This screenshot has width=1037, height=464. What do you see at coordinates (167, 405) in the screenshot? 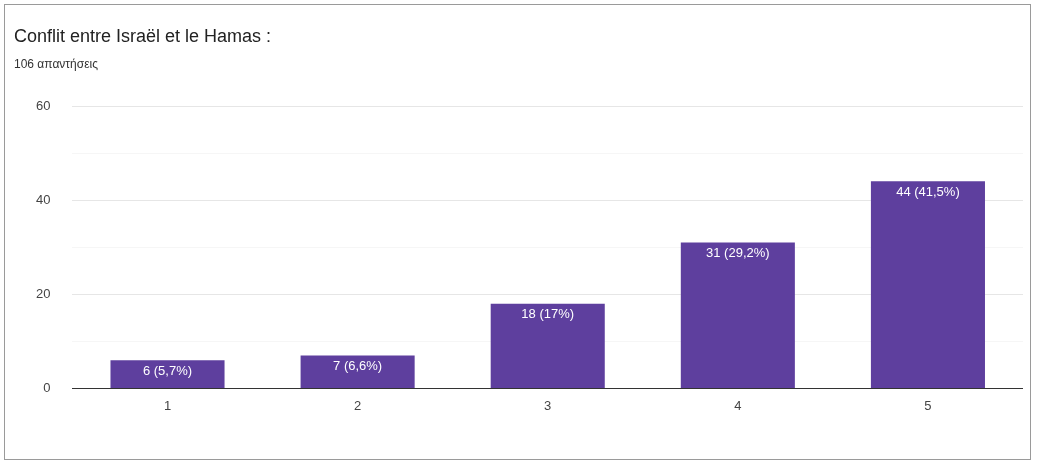
I see `x-tick-label: 1` at bounding box center [167, 405].